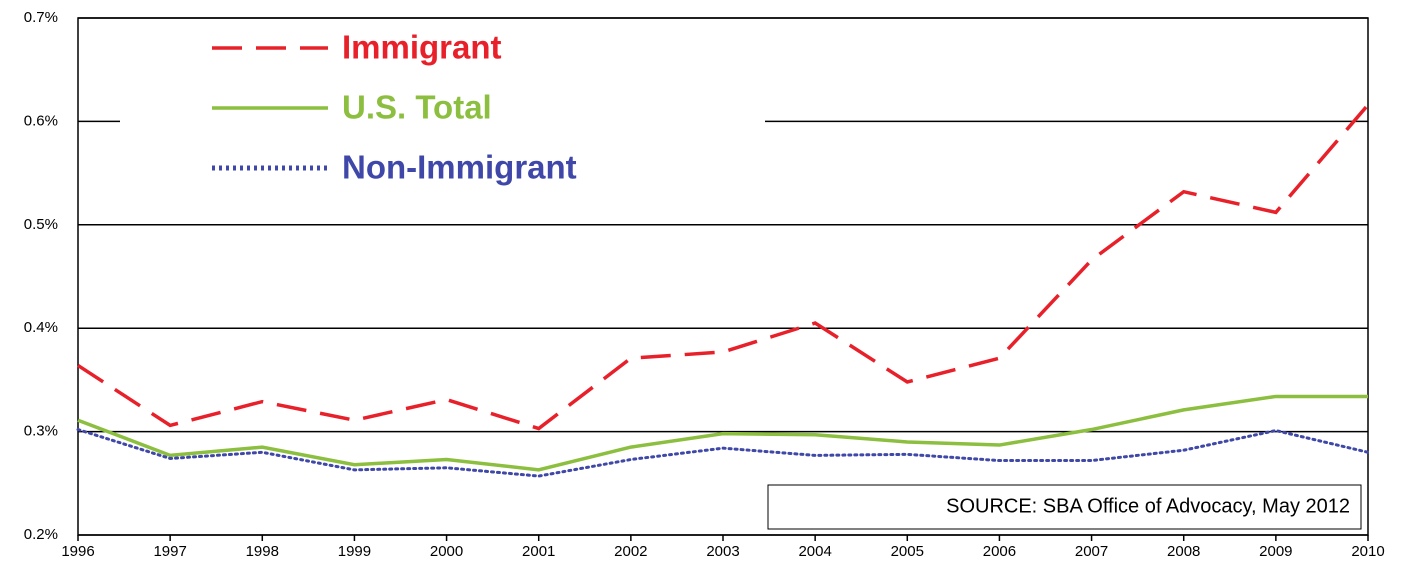 This screenshot has height=569, width=1409. I want to click on x-tick-label: 2000, so click(446, 551).